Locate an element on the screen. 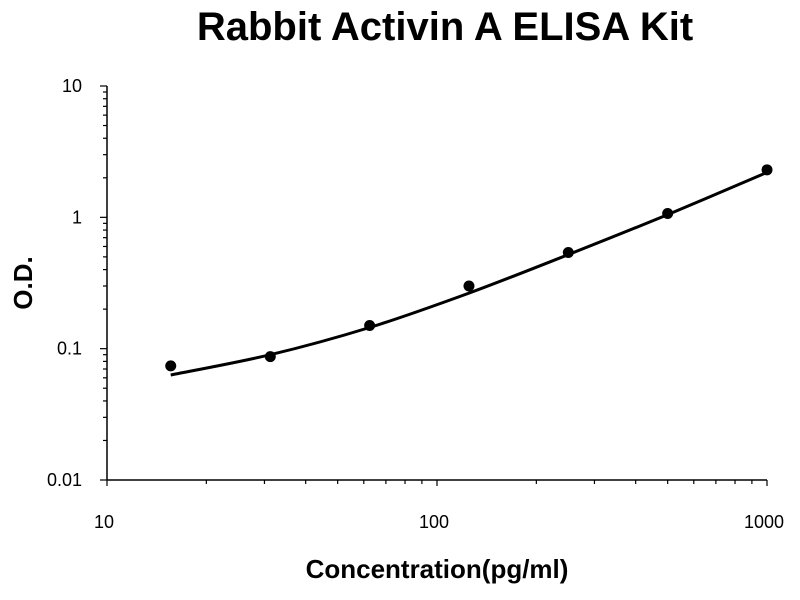  x-ticks is located at coordinates (437, 483).